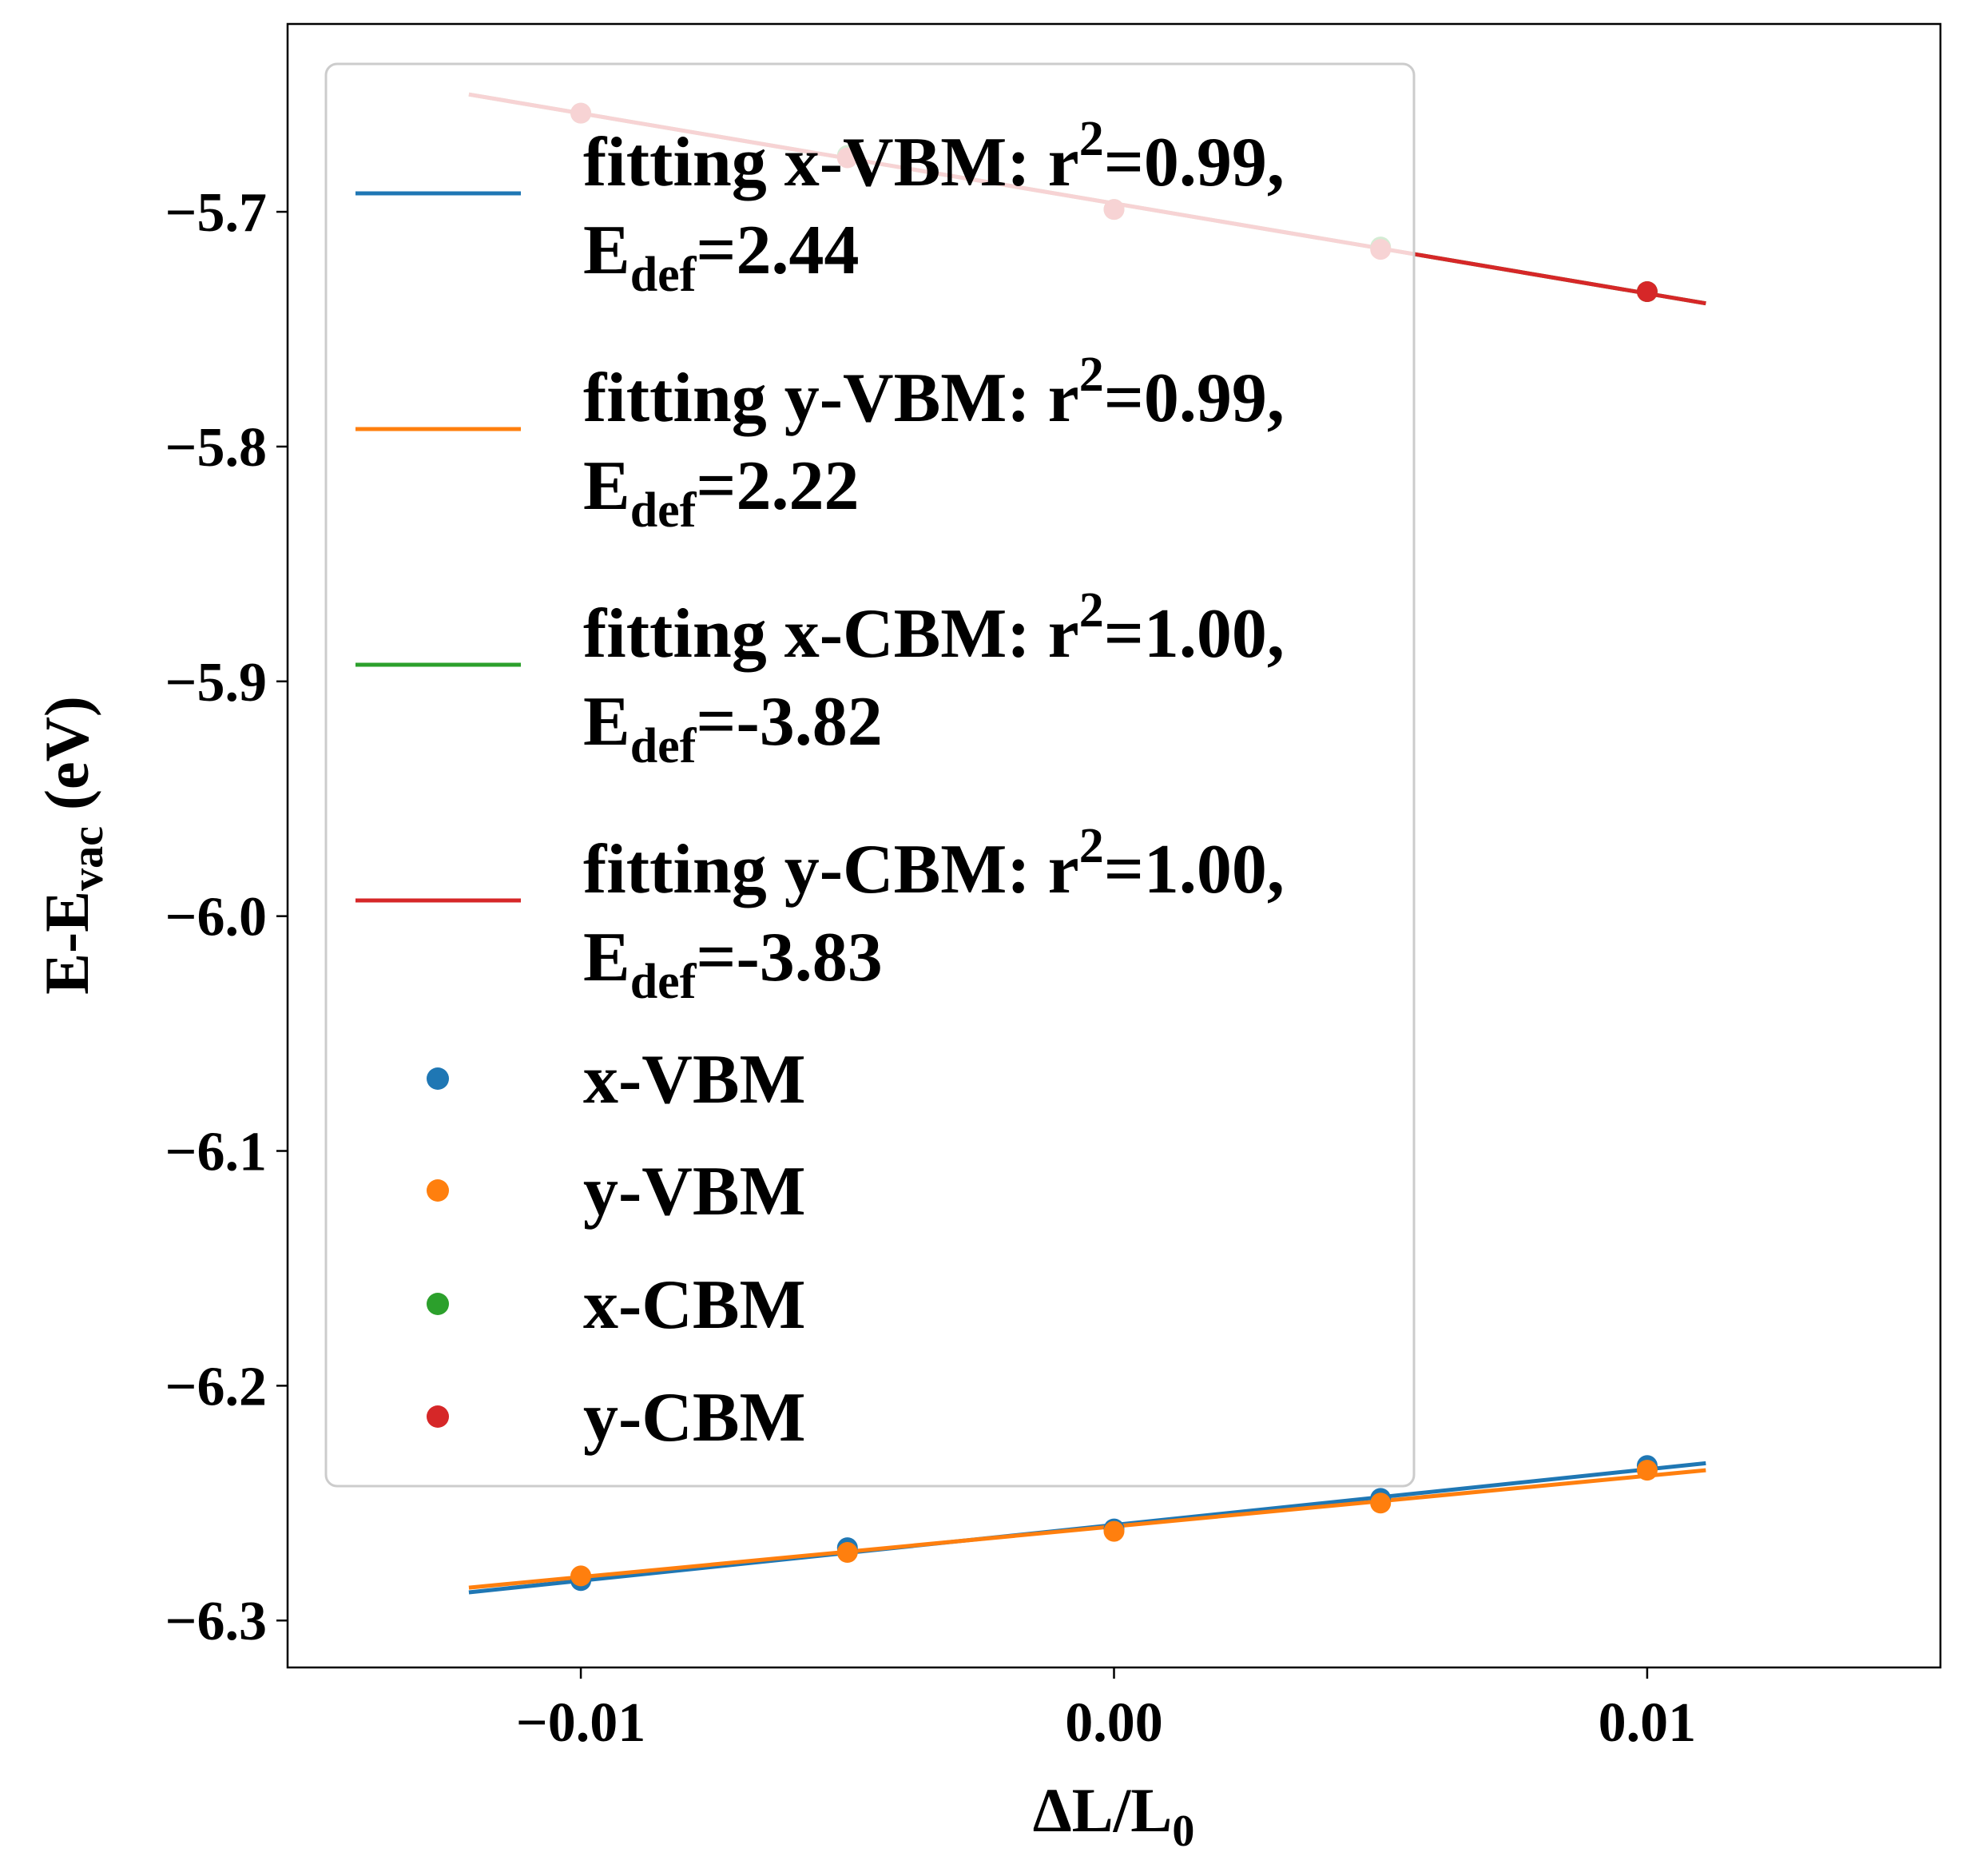  Describe the element at coordinates (695, 1191) in the screenshot. I see `legend-scatter-label: y-VBM` at that location.